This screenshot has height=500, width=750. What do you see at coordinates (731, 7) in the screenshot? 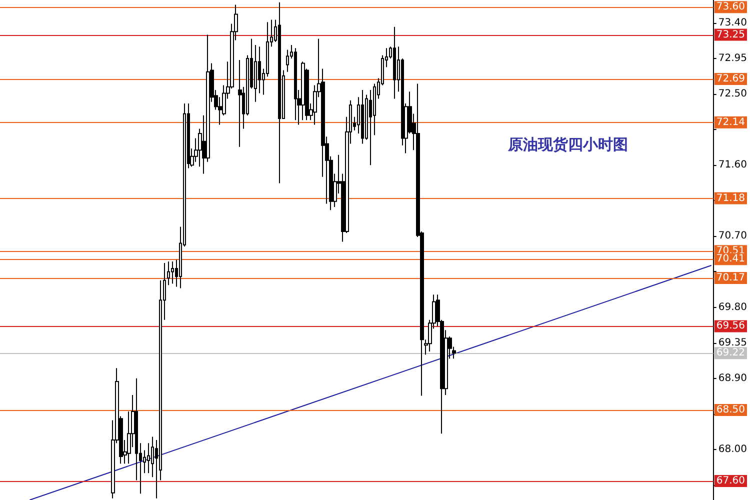
I see `ref-line-label: 73.60` at bounding box center [731, 7].